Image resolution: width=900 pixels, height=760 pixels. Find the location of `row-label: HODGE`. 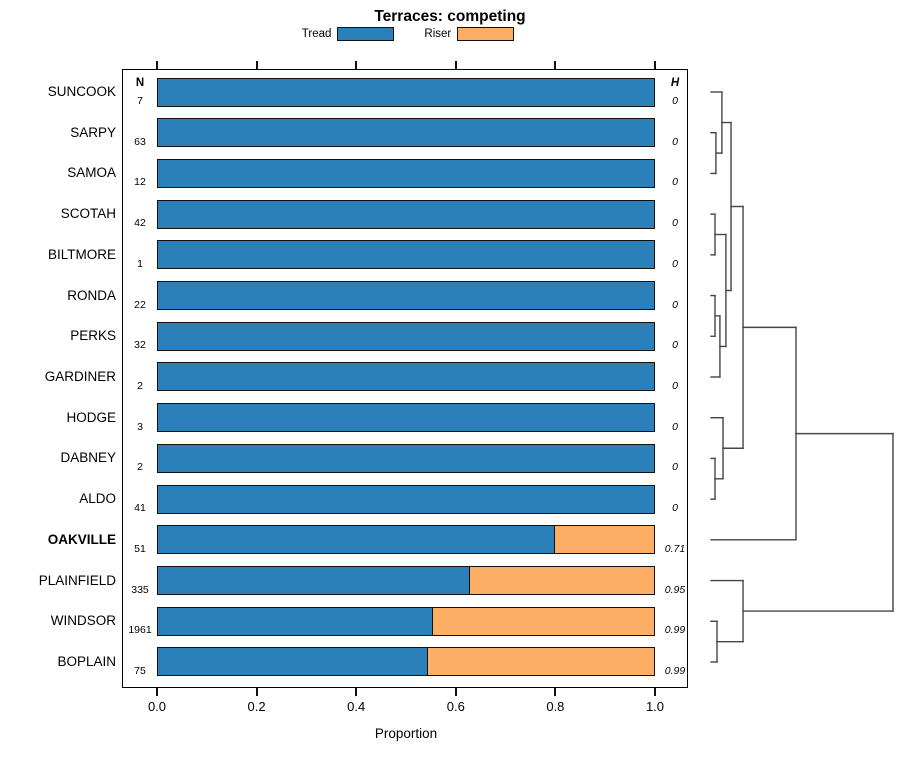

row-label: HODGE is located at coordinates (91, 417).